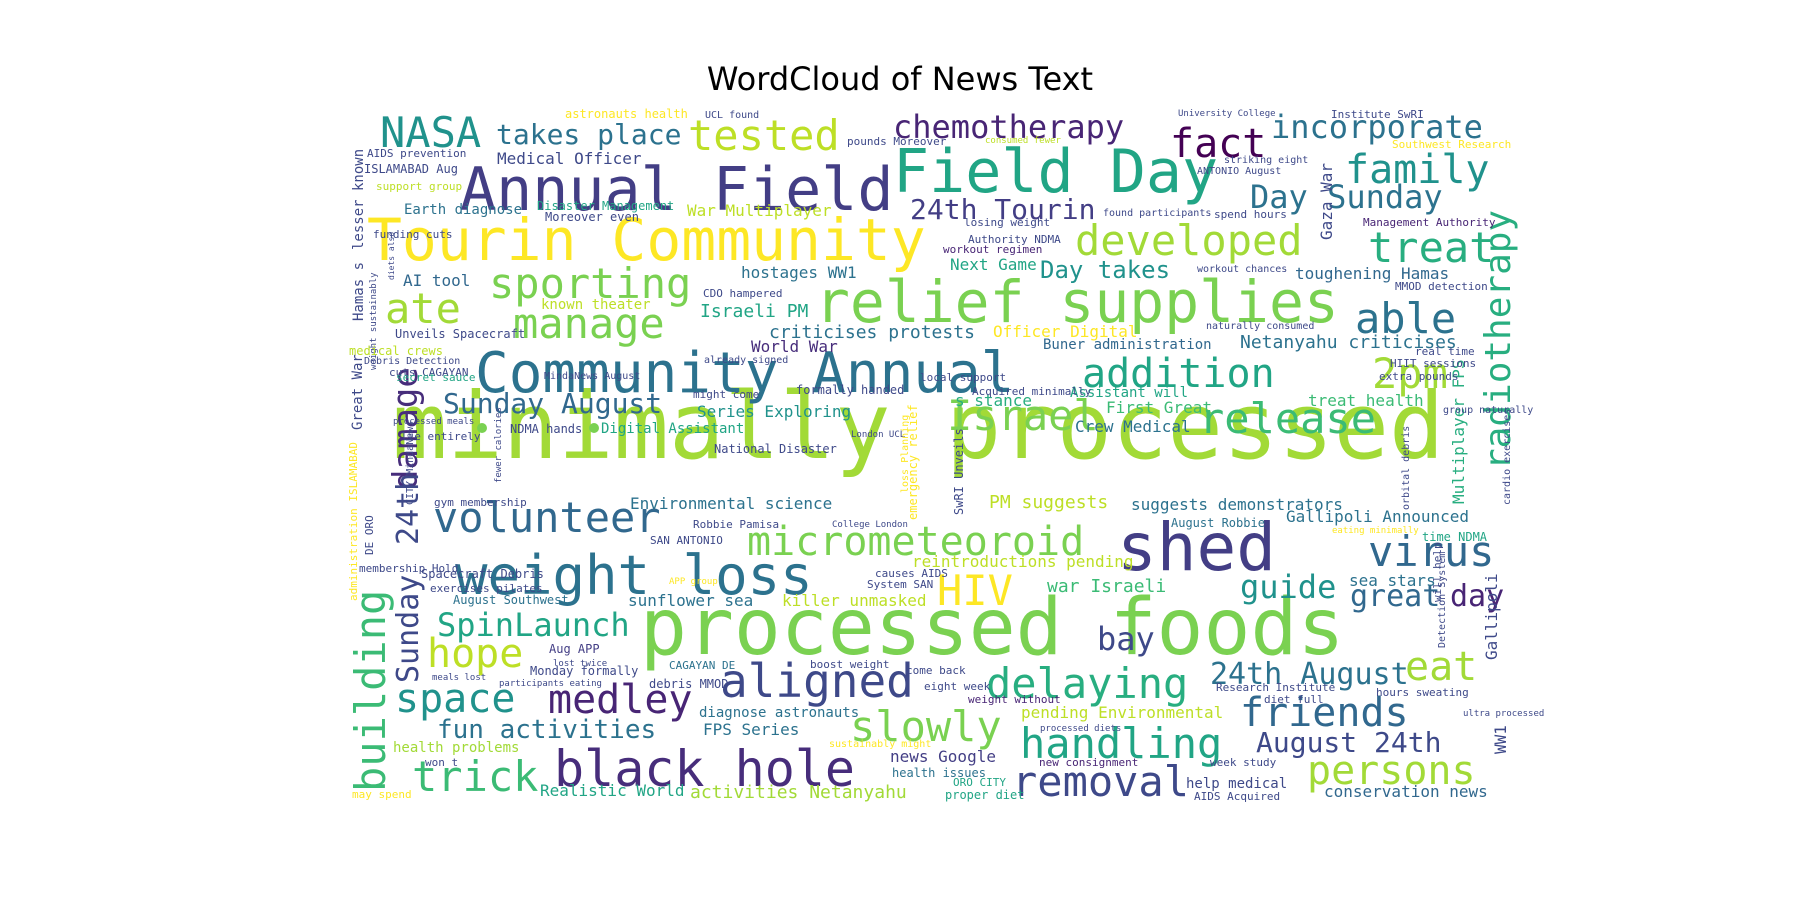 This screenshot has height=900, width=1800. What do you see at coordinates (1023, 141) in the screenshot?
I see `word-consumed-fewer: consumed fewer` at bounding box center [1023, 141].